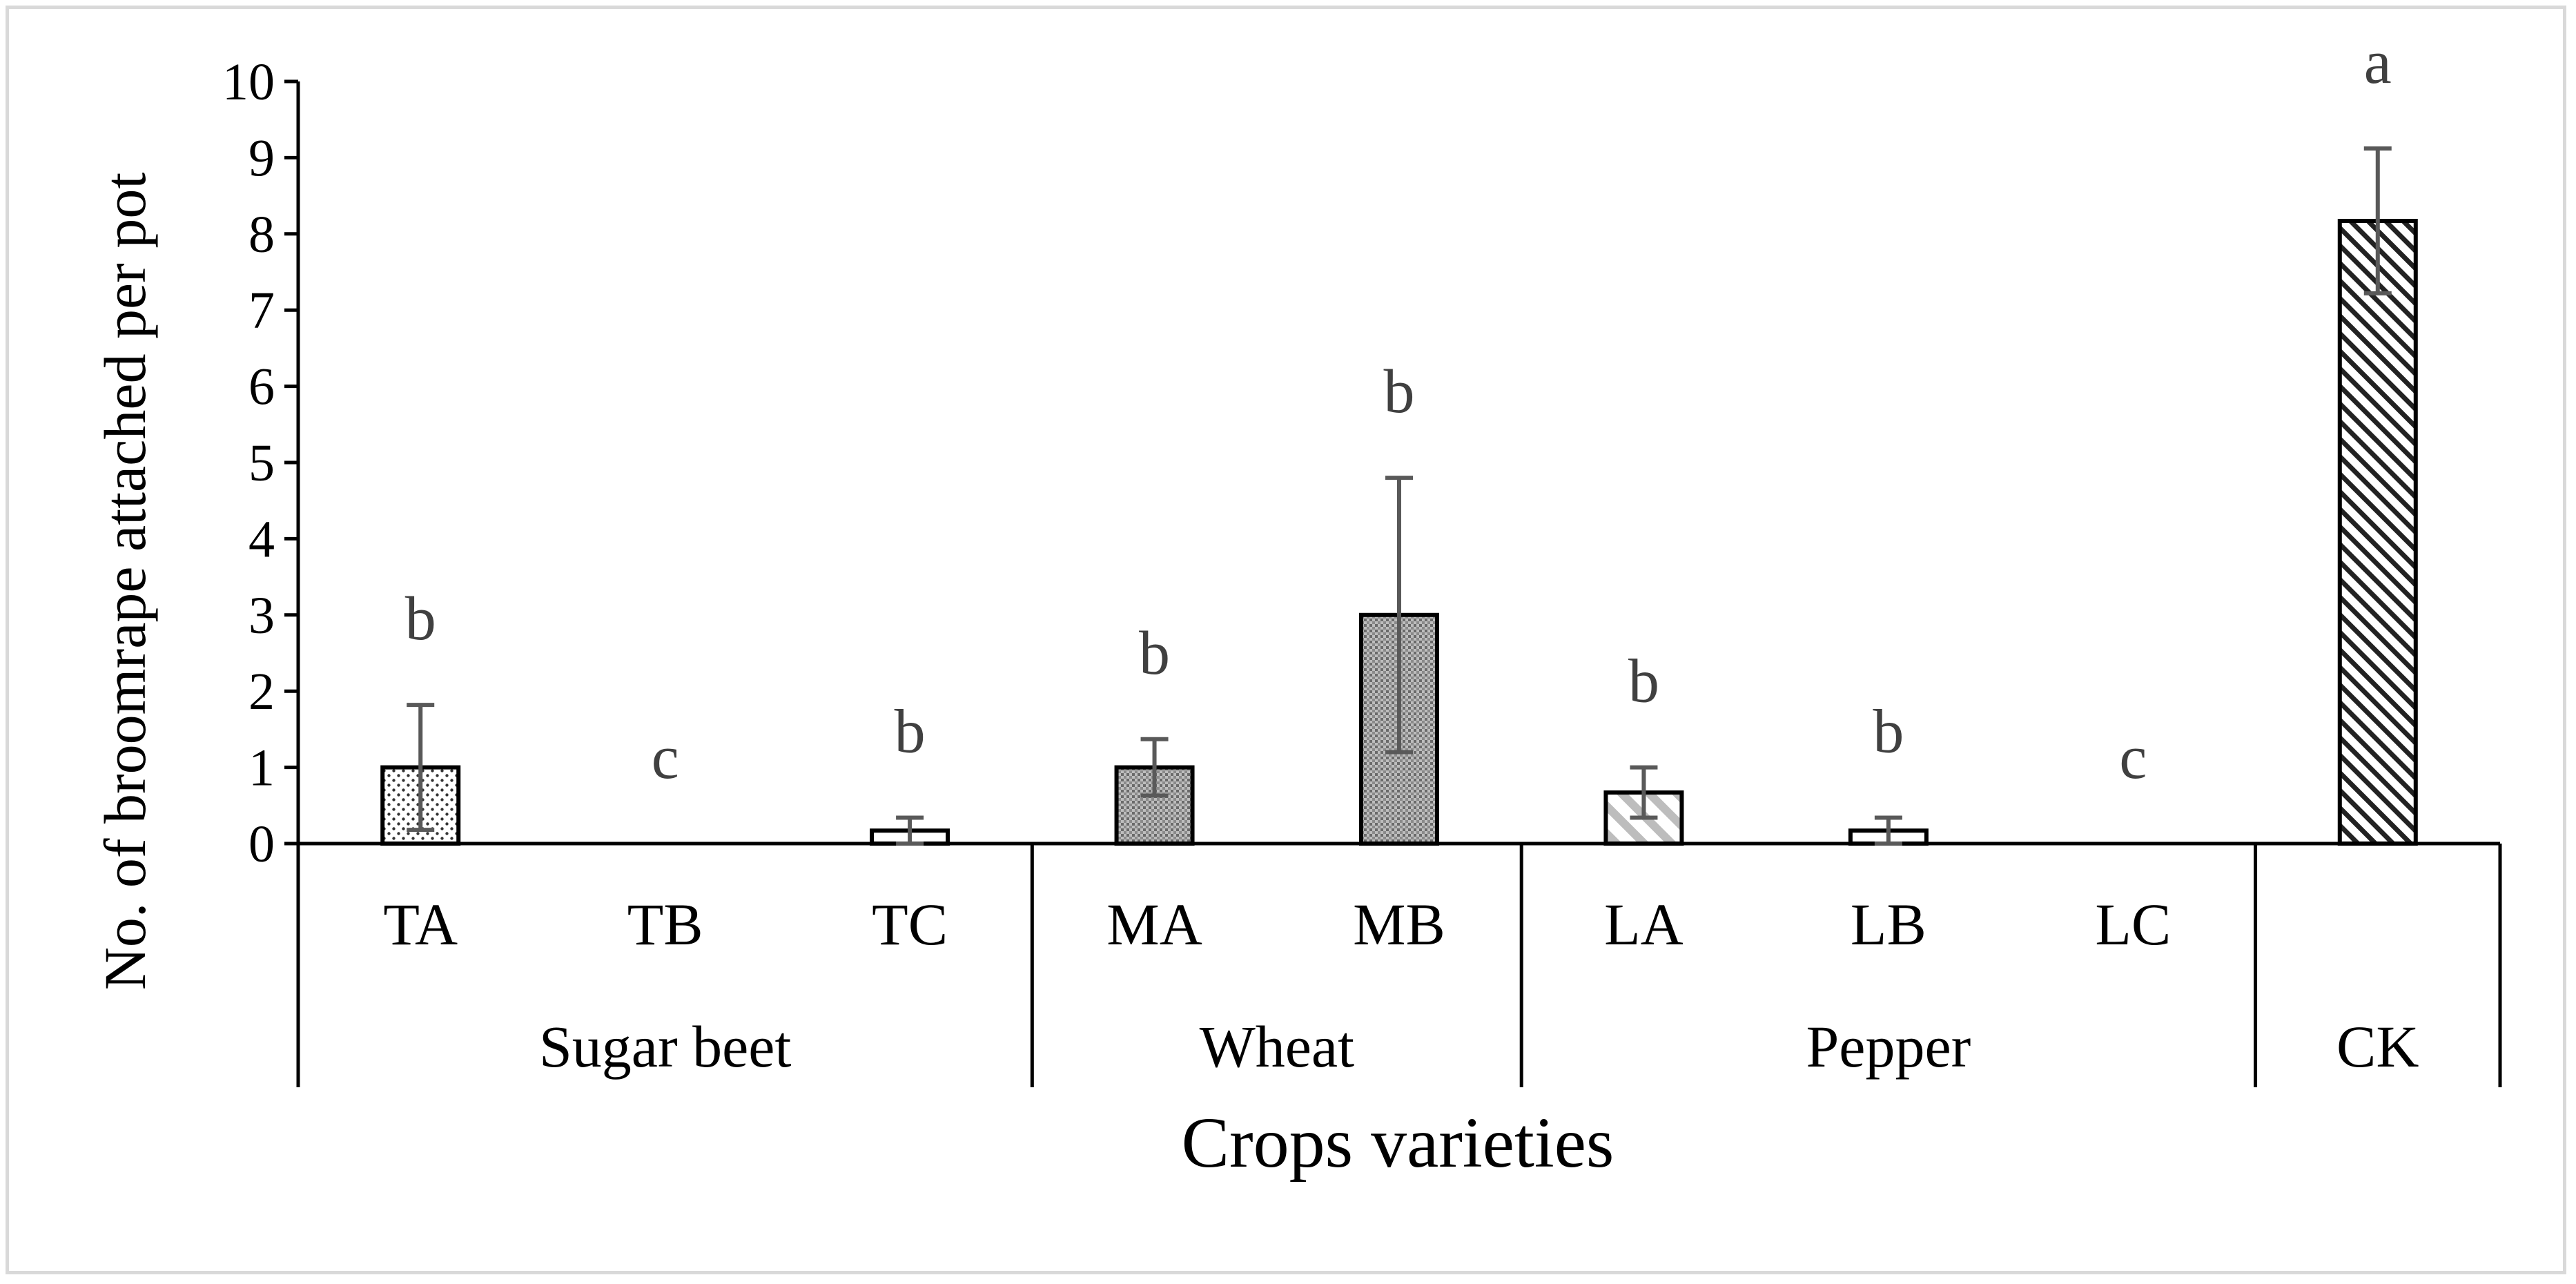  I want to click on y-tick-label: 5, so click(261, 463).